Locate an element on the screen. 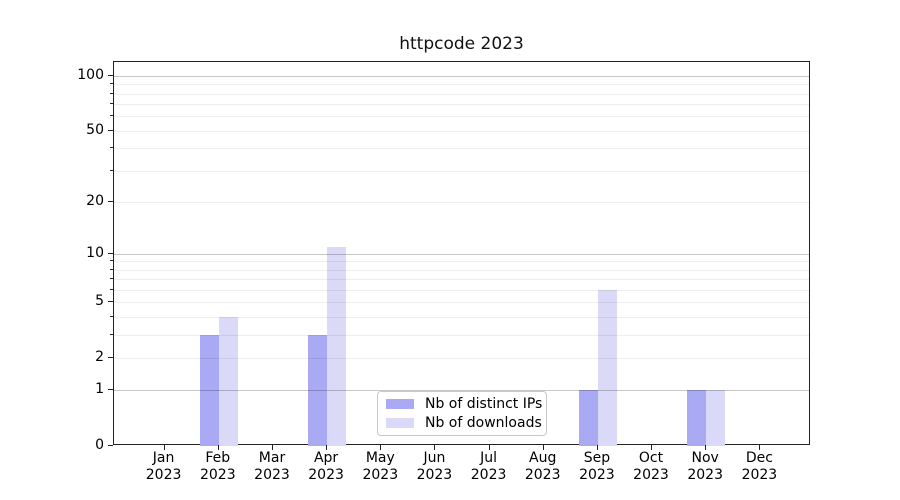 The height and width of the screenshot is (500, 900). x-axis-tick-label: Dec 2023 is located at coordinates (759, 466).